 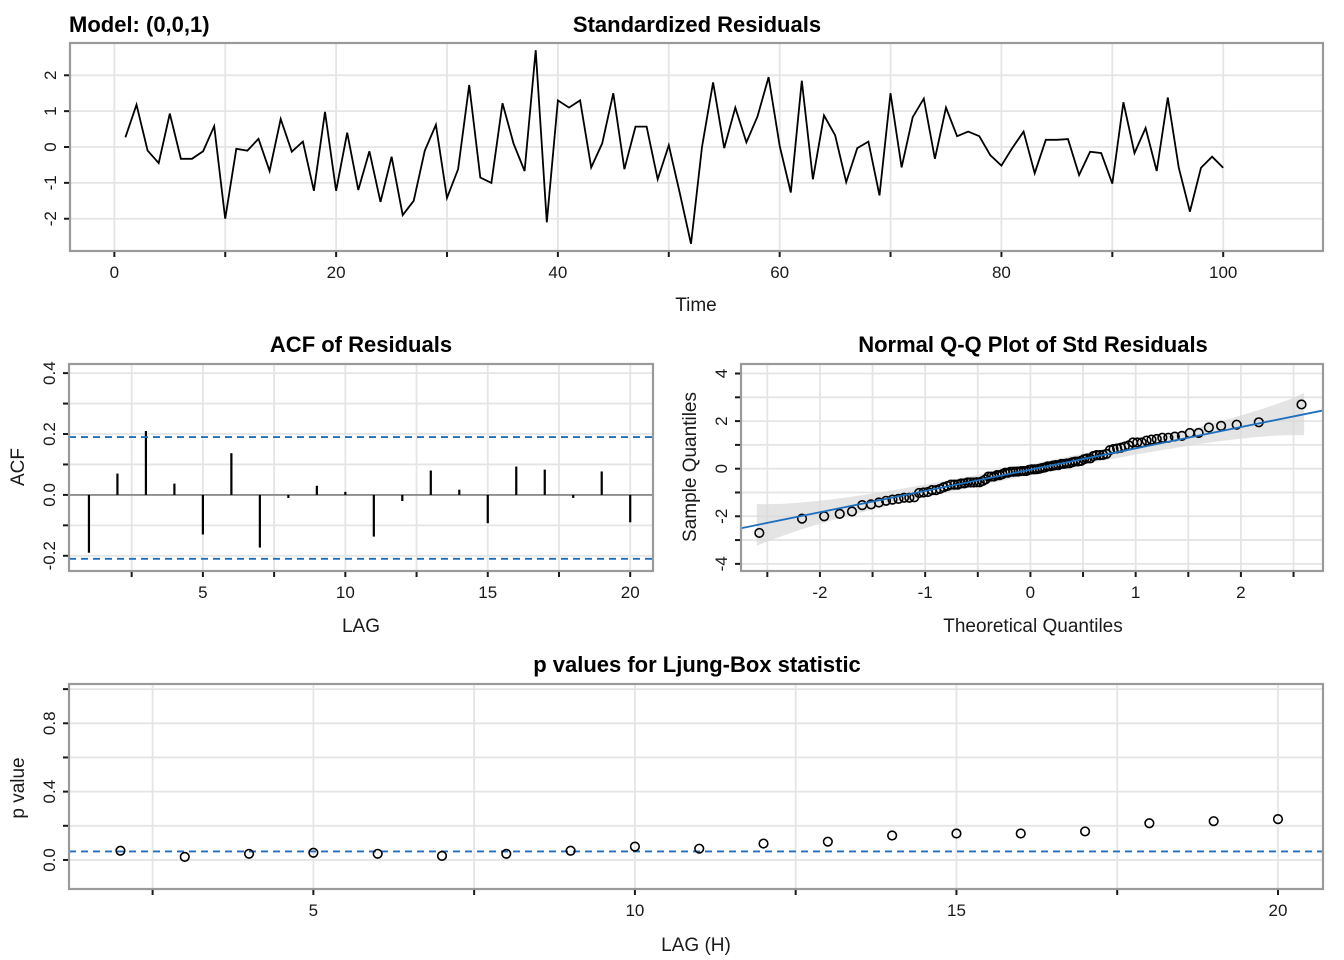 I want to click on ljung-box-xlabel: LAG (H), so click(x=696, y=945).